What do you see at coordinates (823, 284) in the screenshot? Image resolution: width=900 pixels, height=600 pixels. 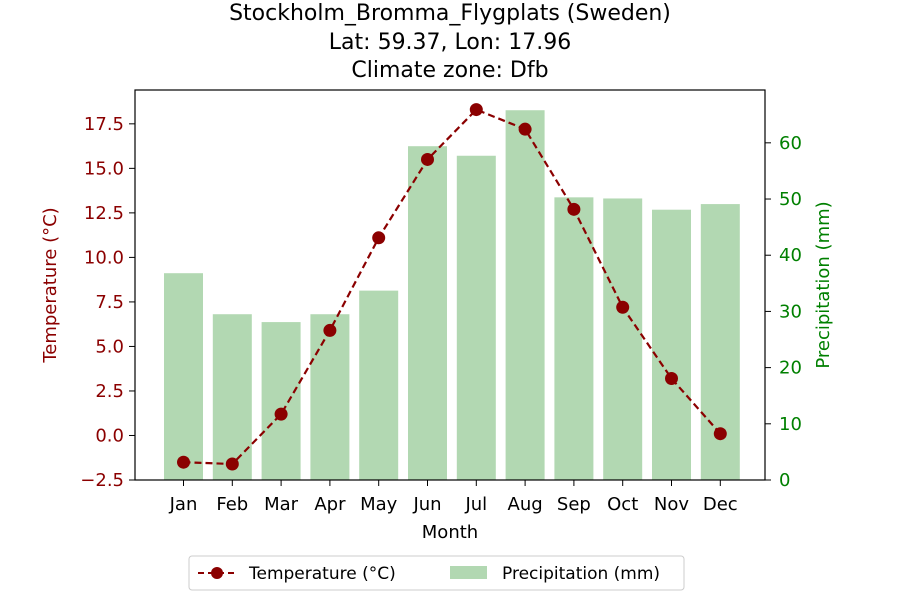 I see `y-axis-label-precipitation: Precipitation (mm)` at bounding box center [823, 284].